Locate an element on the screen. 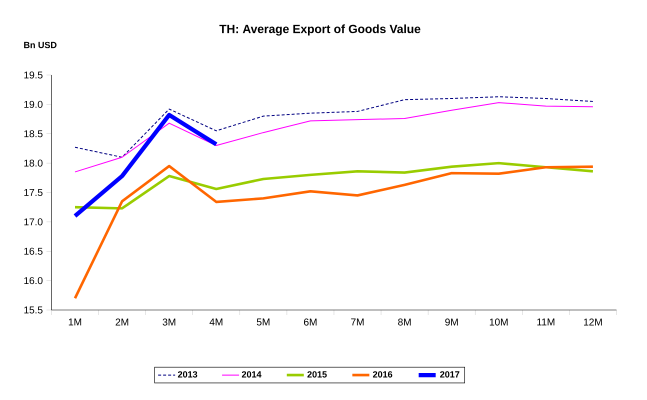  legend-label: 2016 is located at coordinates (382, 374).